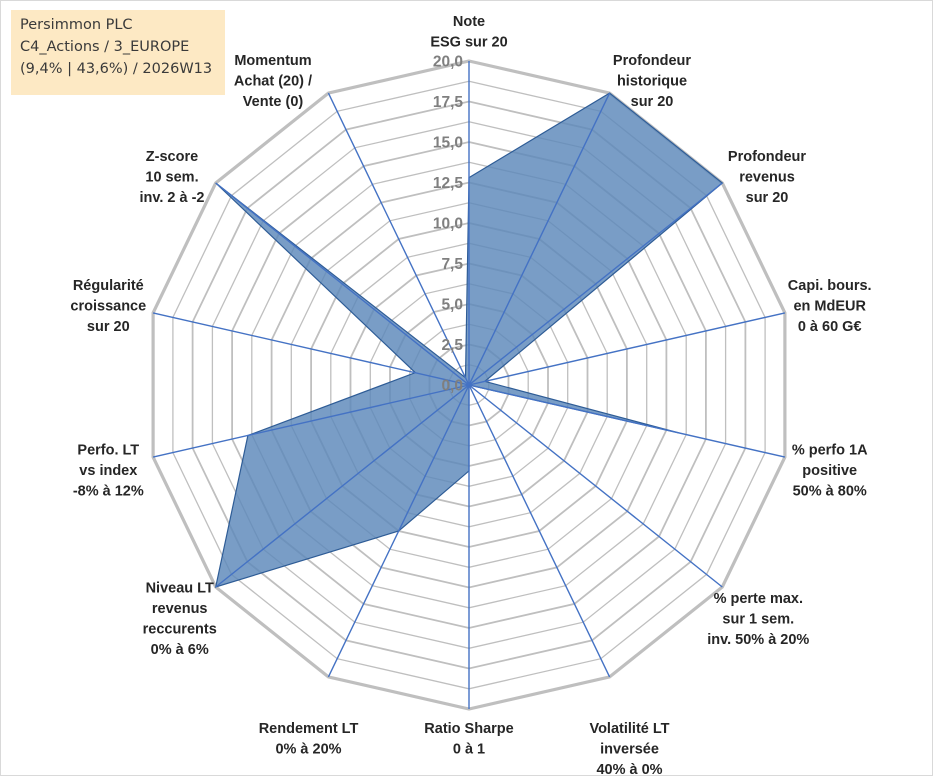 Image resolution: width=933 pixels, height=777 pixels. I want to click on tick-label: 17,5, so click(448, 102).